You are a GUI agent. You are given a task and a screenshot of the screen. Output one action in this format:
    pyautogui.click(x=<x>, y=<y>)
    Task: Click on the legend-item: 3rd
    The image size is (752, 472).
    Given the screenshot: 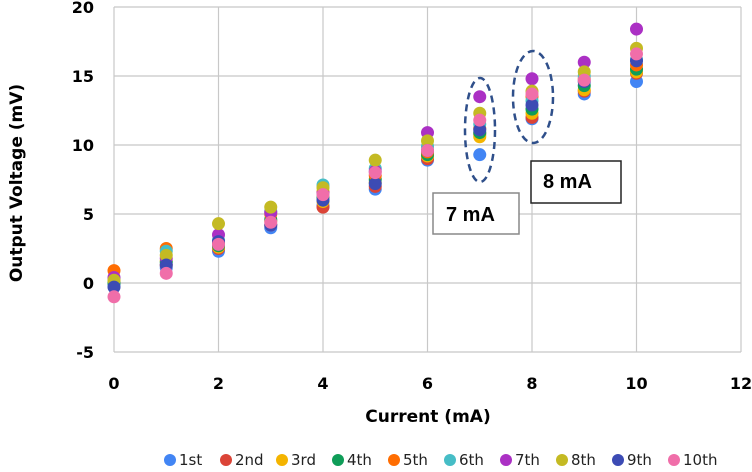 What is the action you would take?
    pyautogui.click(x=296, y=460)
    